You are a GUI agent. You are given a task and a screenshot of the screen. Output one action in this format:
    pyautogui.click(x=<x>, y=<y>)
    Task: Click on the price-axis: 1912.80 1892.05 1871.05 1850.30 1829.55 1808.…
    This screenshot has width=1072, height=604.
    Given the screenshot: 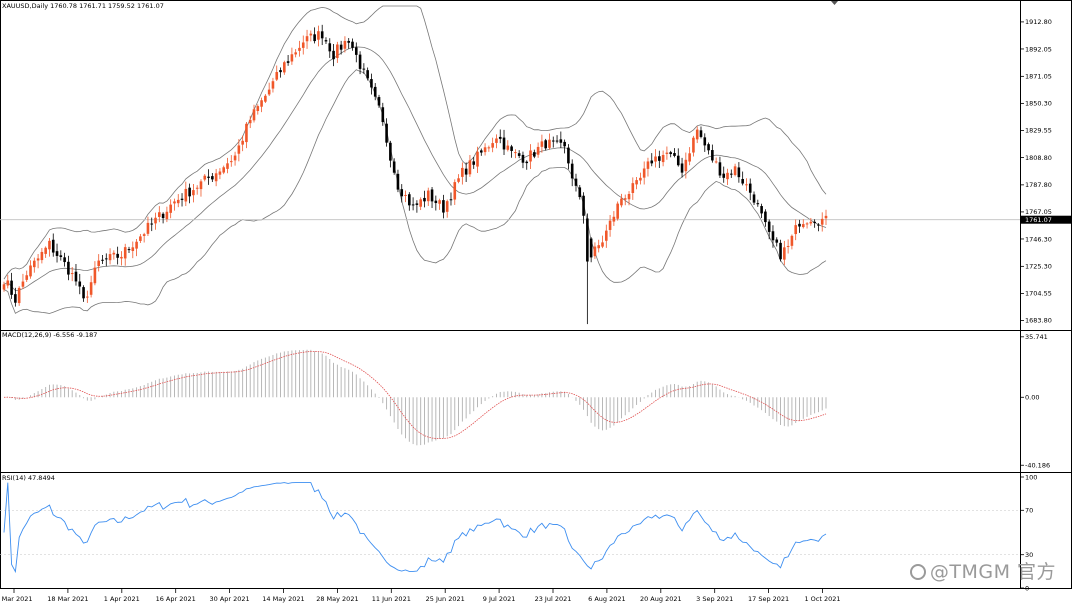 What is the action you would take?
    pyautogui.click(x=1046, y=171)
    